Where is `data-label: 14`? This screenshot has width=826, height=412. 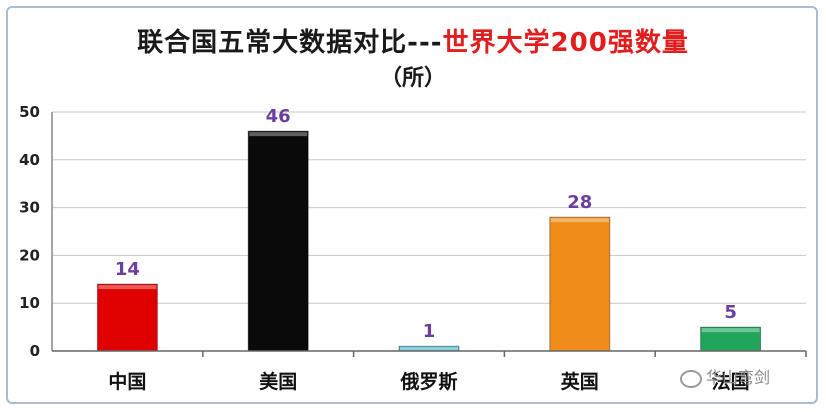 data-label: 14 is located at coordinates (127, 269).